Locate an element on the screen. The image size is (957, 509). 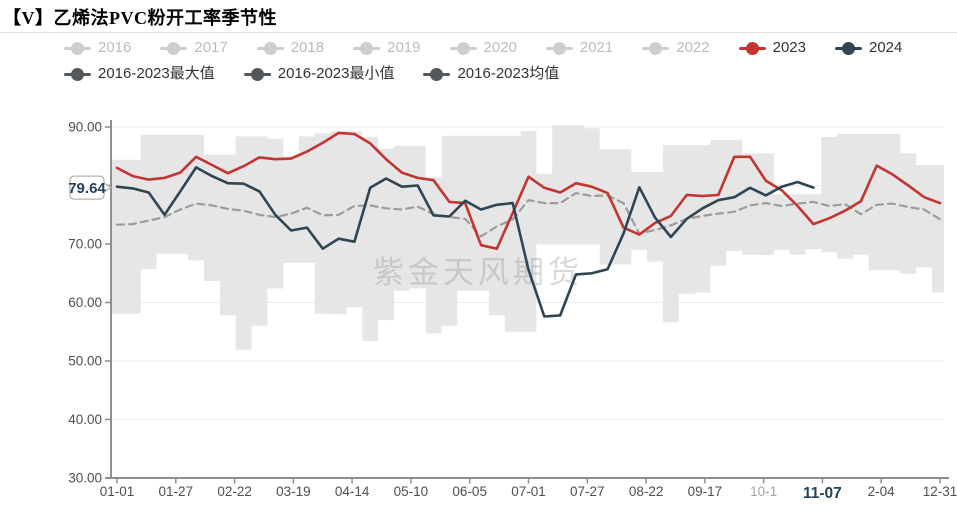
x-tick-label: 01-27 is located at coordinates (176, 491).